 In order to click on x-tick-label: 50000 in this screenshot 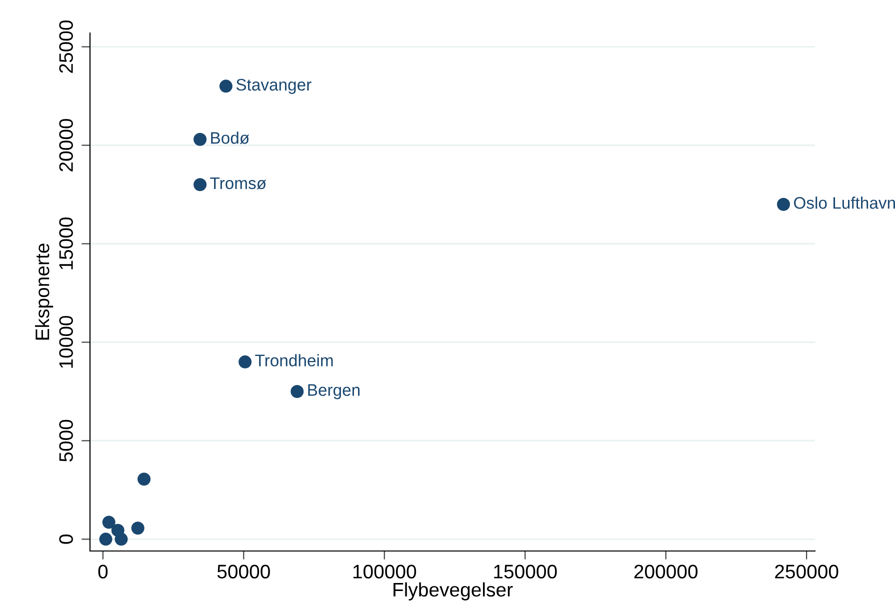, I will do `click(243, 571)`.